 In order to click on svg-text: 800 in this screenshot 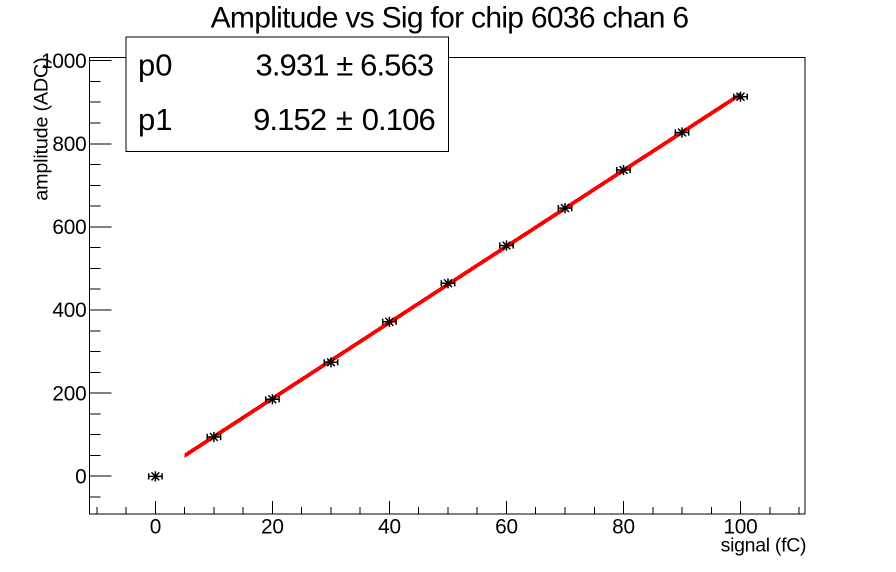, I will do `click(69, 144)`.